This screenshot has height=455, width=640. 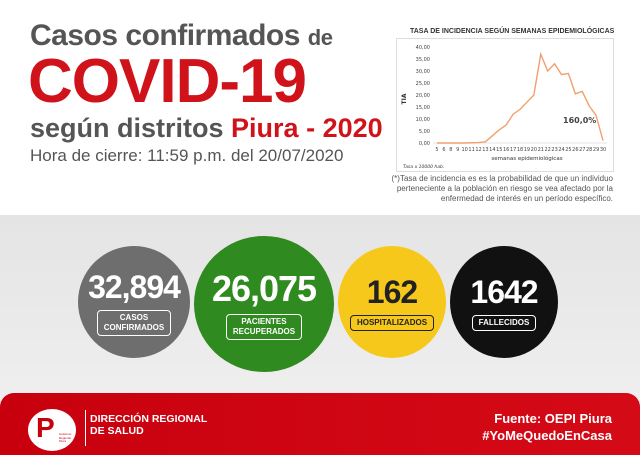 I want to click on x-tick-label: 18, so click(x=520, y=150).